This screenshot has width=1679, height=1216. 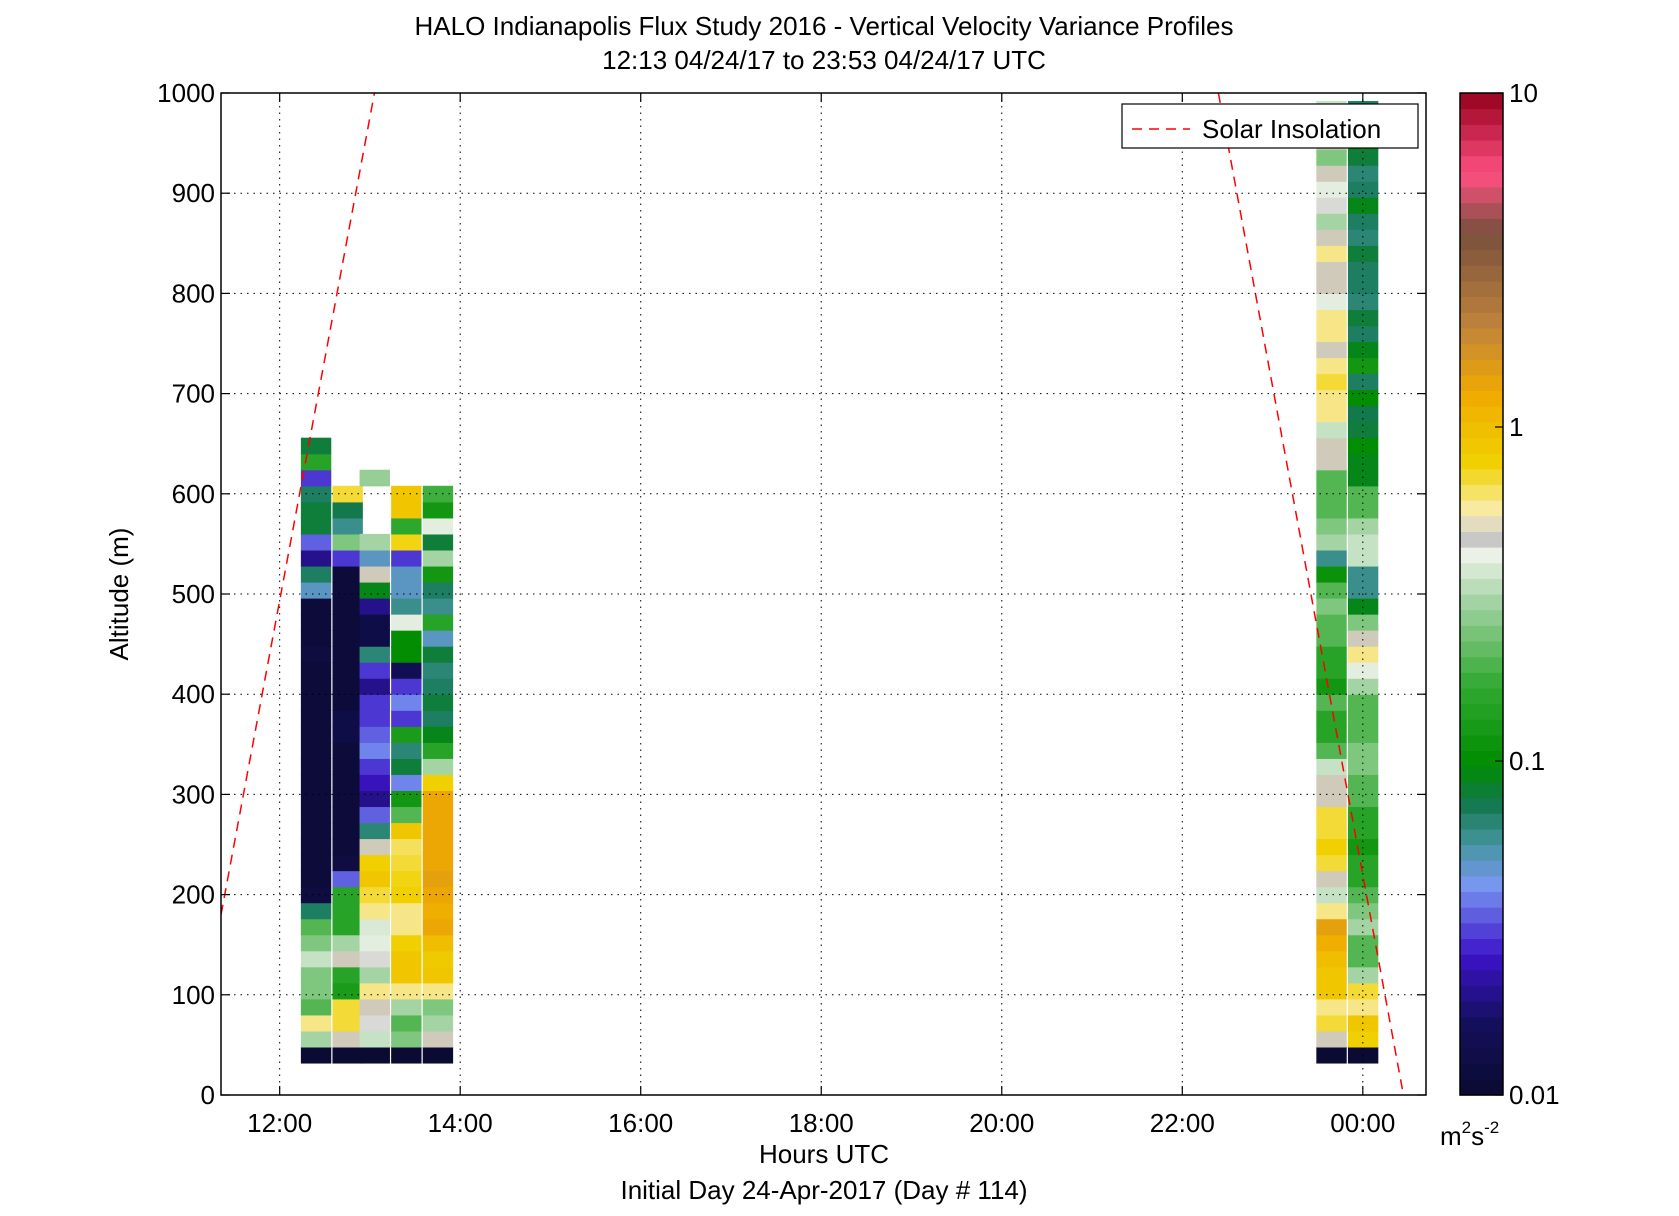 What do you see at coordinates (1534, 1095) in the screenshot?
I see `colorbar-tick-label: 0.01` at bounding box center [1534, 1095].